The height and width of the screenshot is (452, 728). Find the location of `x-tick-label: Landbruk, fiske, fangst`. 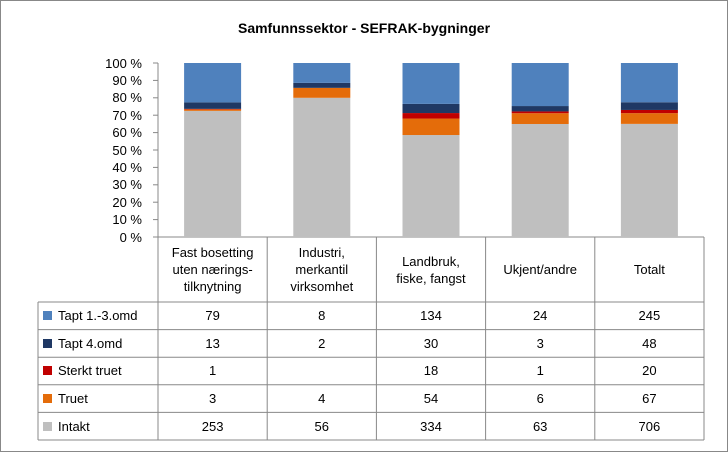

x-tick-label: Landbruk, fiske, fangst is located at coordinates (431, 269).